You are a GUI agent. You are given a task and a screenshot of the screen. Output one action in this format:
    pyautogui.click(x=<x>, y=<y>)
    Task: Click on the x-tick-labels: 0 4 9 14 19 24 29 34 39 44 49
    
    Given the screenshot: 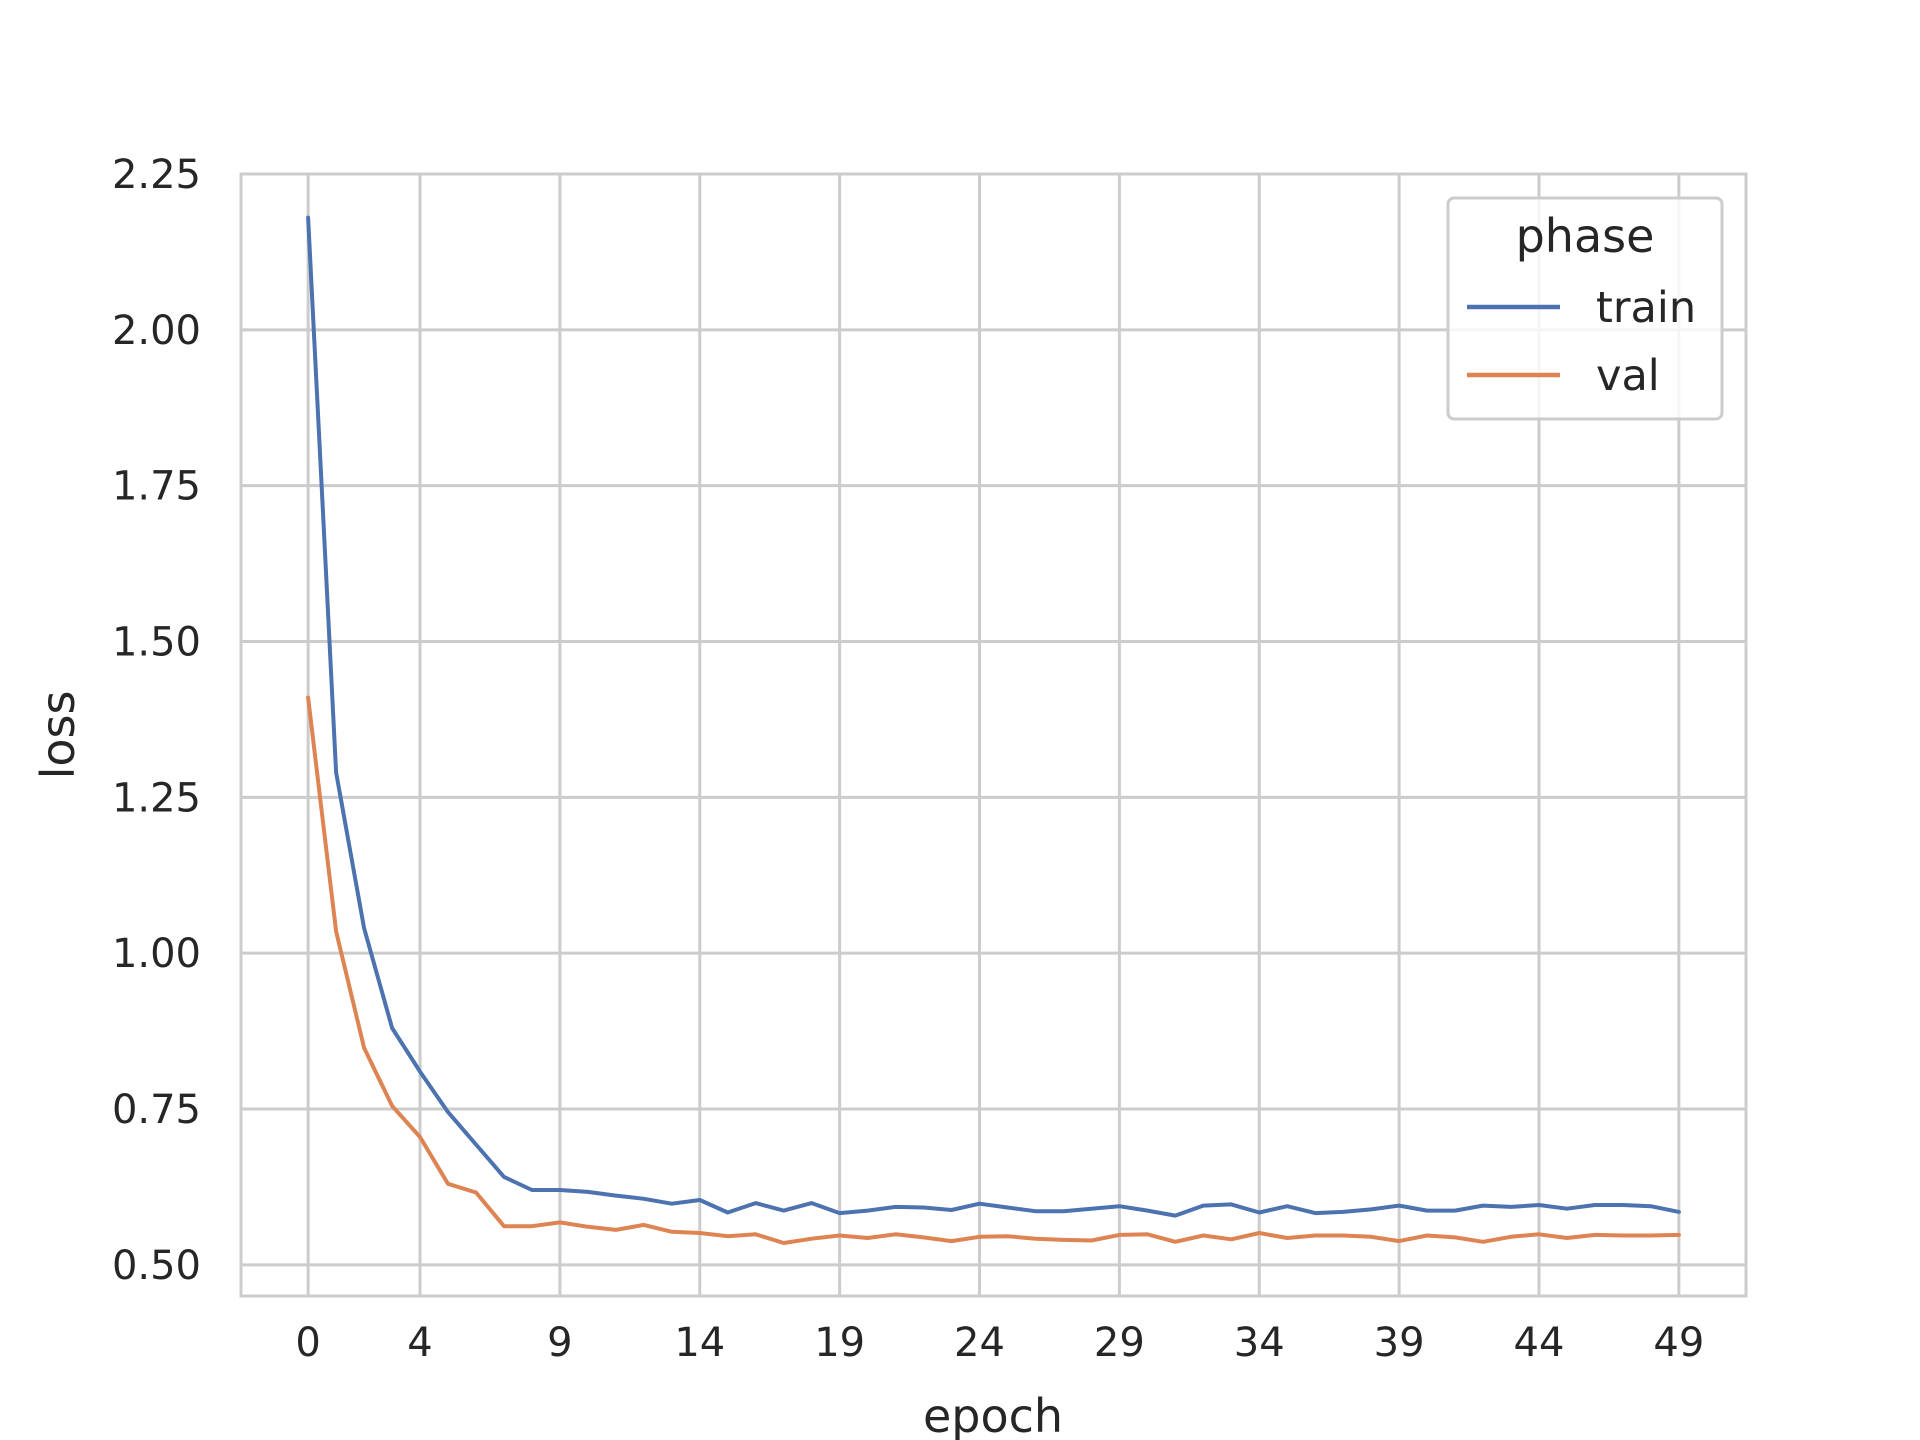 What is the action you would take?
    pyautogui.click(x=999, y=1343)
    